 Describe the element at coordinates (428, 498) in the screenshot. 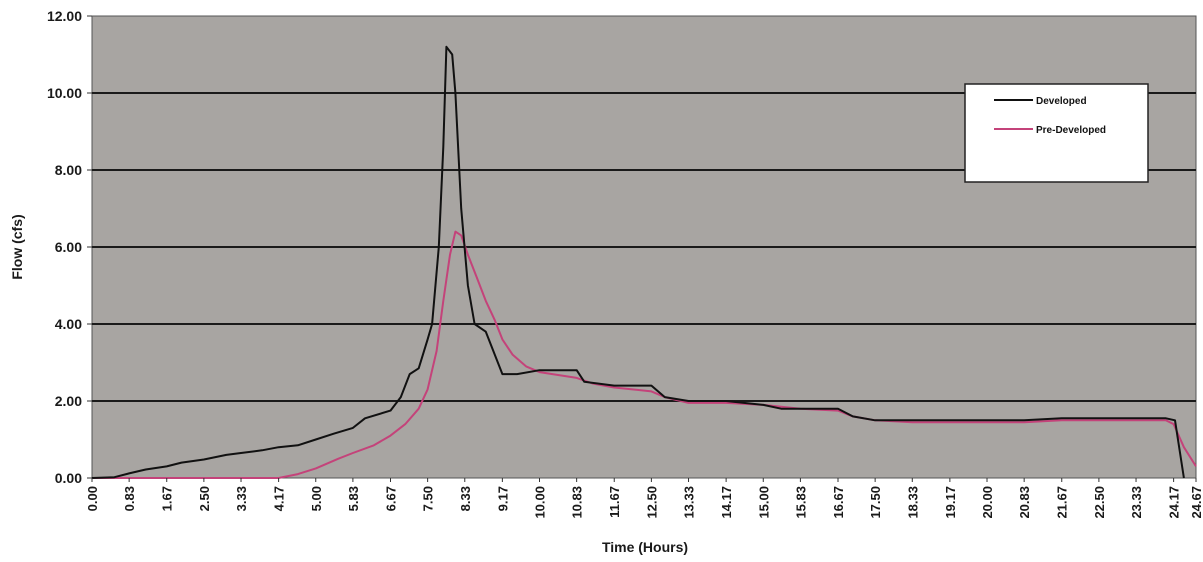

I see `x-tick-label: 7.50` at that location.